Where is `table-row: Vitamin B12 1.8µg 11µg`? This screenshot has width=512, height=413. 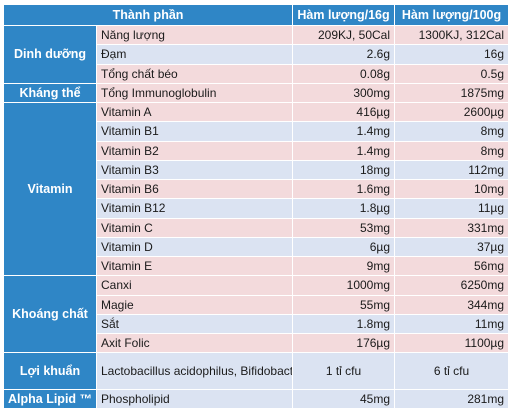 table-row: Vitamin B12 1.8µg 11µg is located at coordinates (257, 208).